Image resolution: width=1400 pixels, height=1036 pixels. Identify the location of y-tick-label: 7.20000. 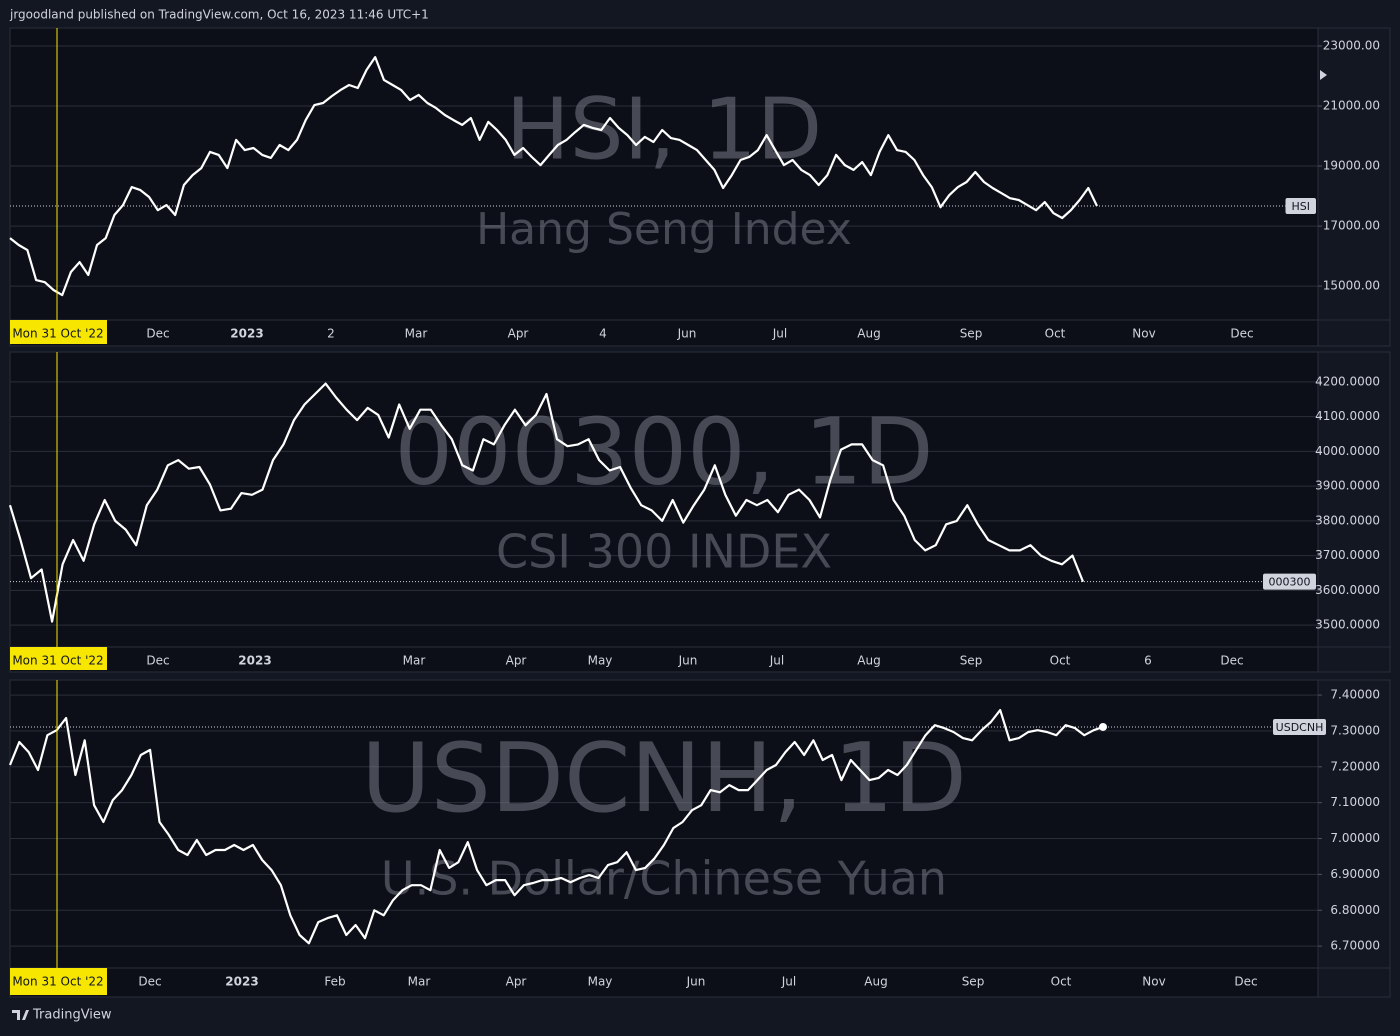
(1355, 766).